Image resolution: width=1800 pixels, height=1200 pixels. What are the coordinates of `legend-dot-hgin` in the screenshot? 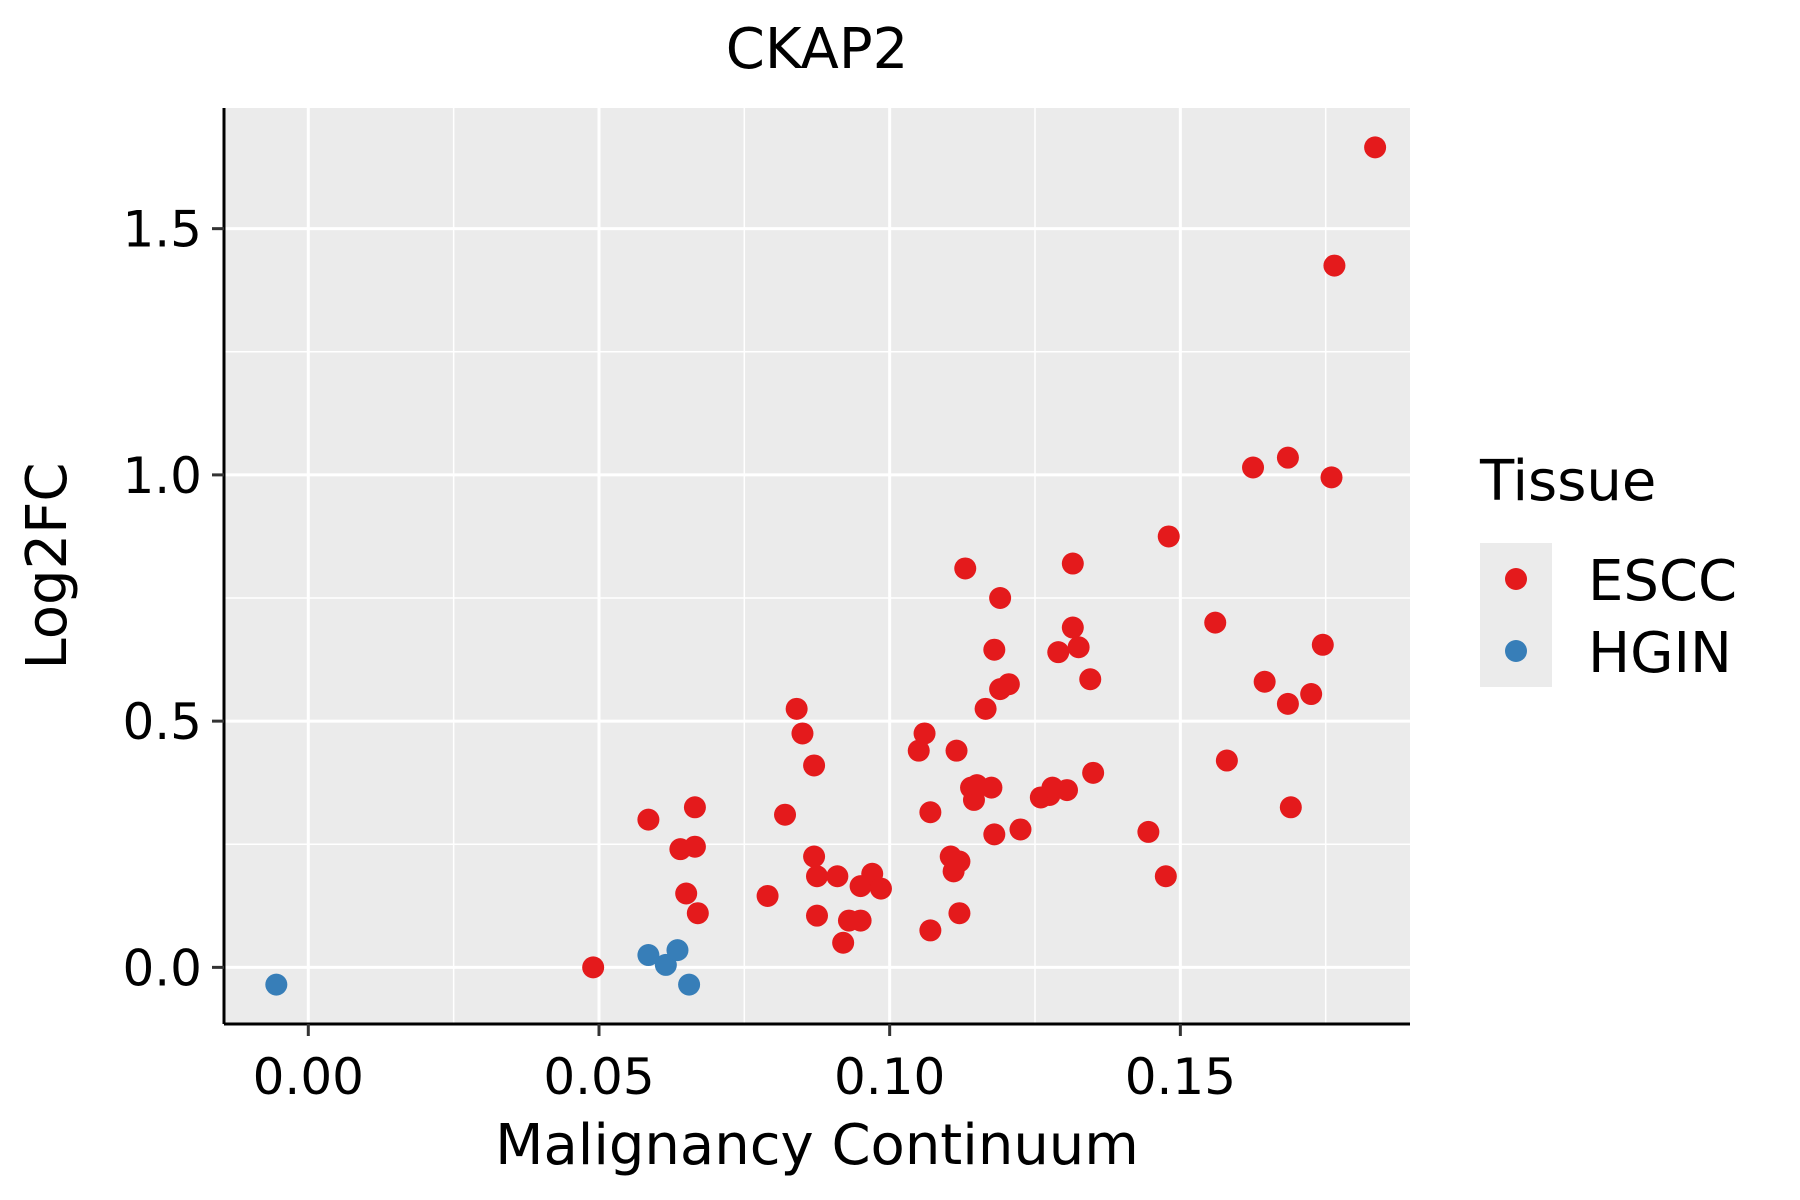 It's located at (1516, 651).